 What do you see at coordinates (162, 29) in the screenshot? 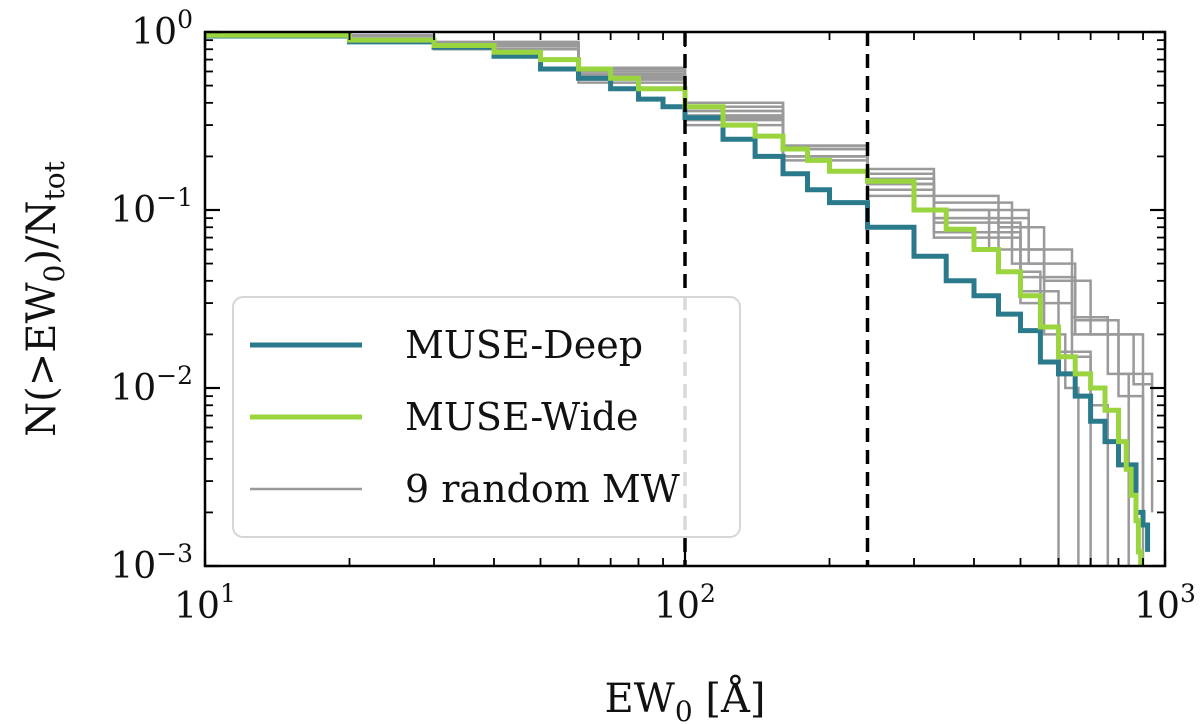
I see `y-tick-label: 10⁰` at bounding box center [162, 29].